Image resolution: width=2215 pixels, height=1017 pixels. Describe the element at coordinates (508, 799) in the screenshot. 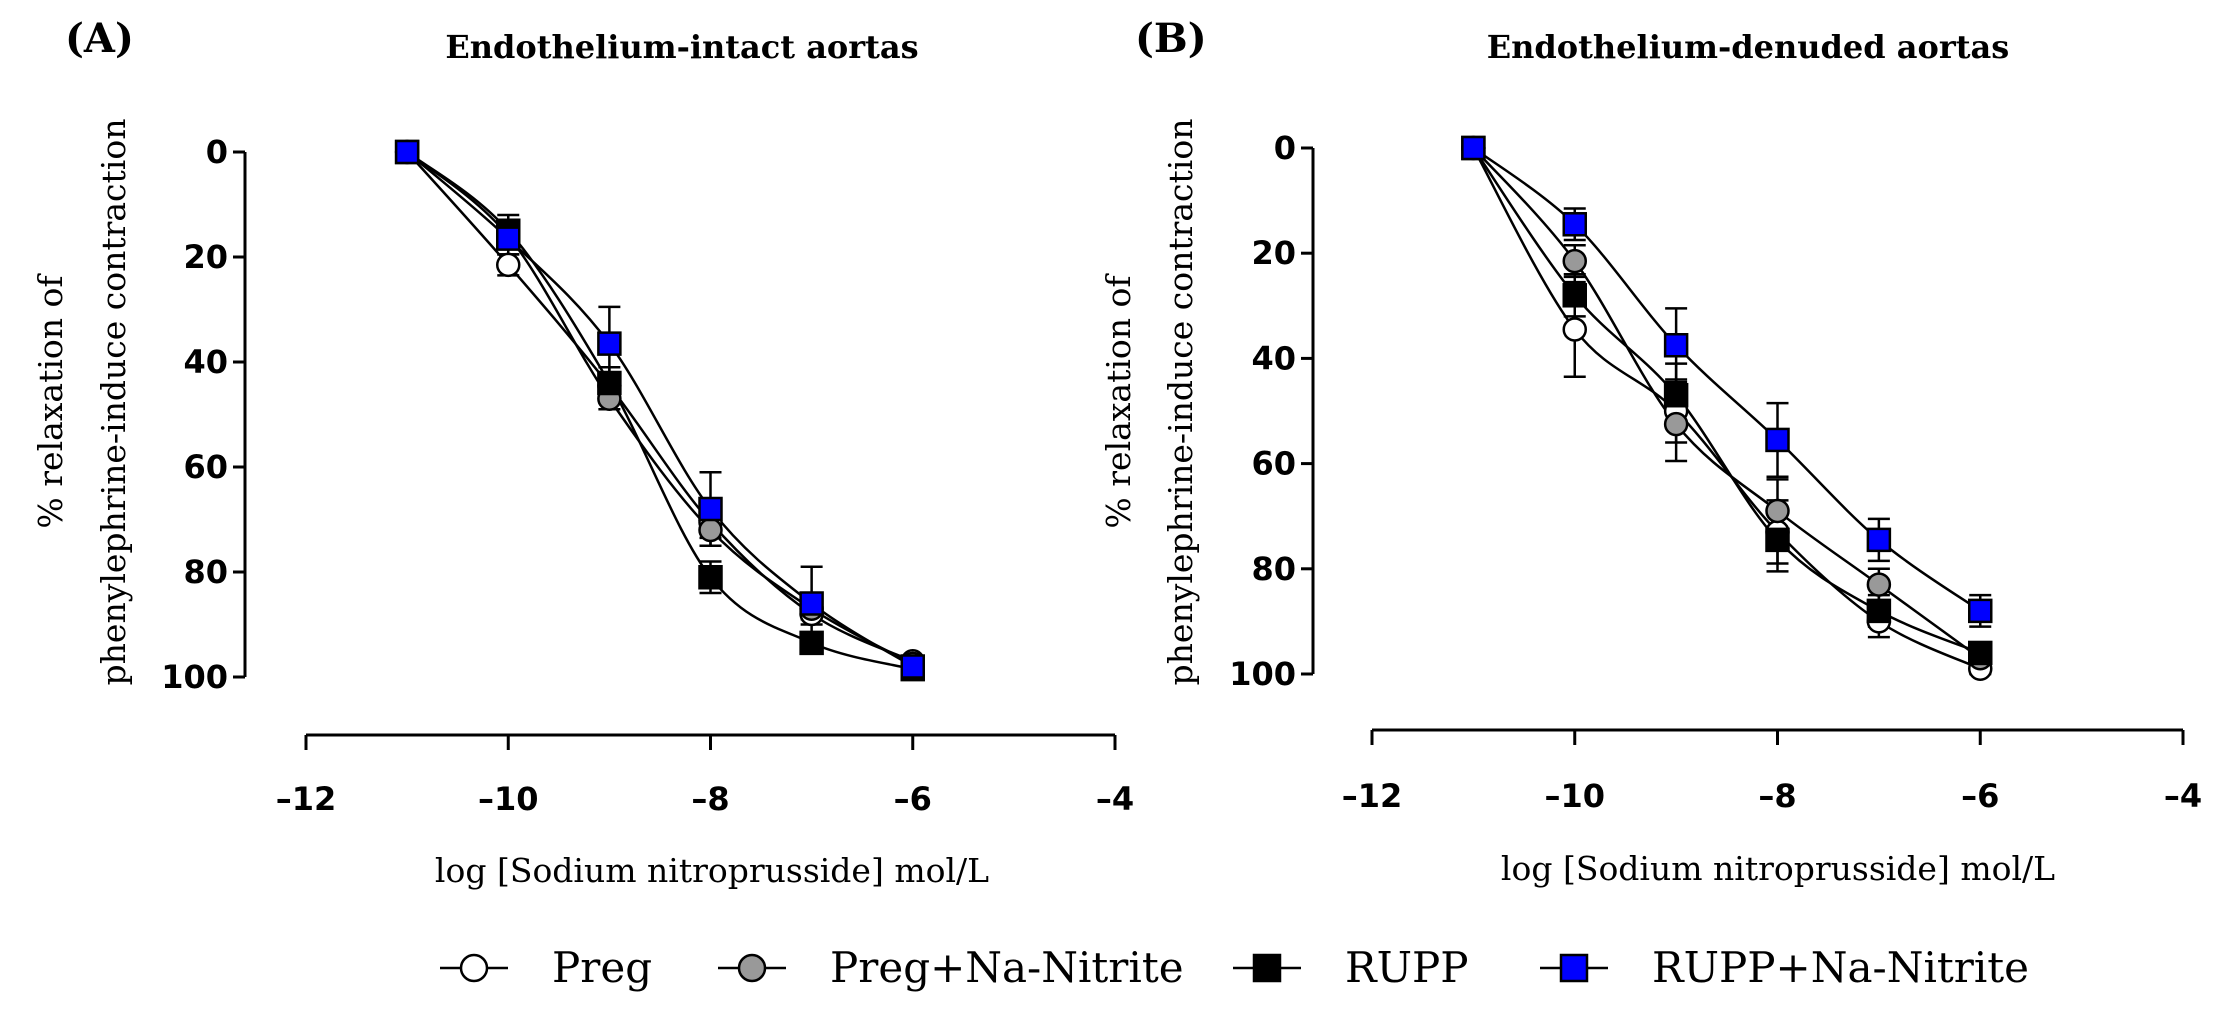

I see `panel-a-x-tick-label: –10` at that location.